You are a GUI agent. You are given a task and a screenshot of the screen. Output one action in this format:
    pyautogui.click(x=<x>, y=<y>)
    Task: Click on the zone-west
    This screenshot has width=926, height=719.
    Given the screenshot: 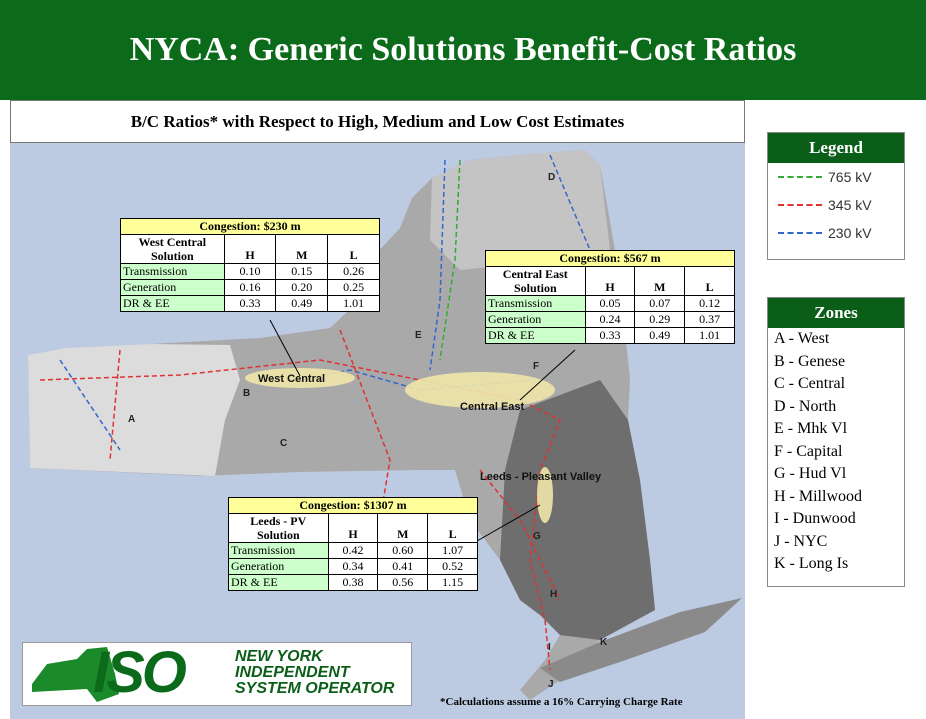 What is the action you would take?
    pyautogui.click(x=134, y=410)
    